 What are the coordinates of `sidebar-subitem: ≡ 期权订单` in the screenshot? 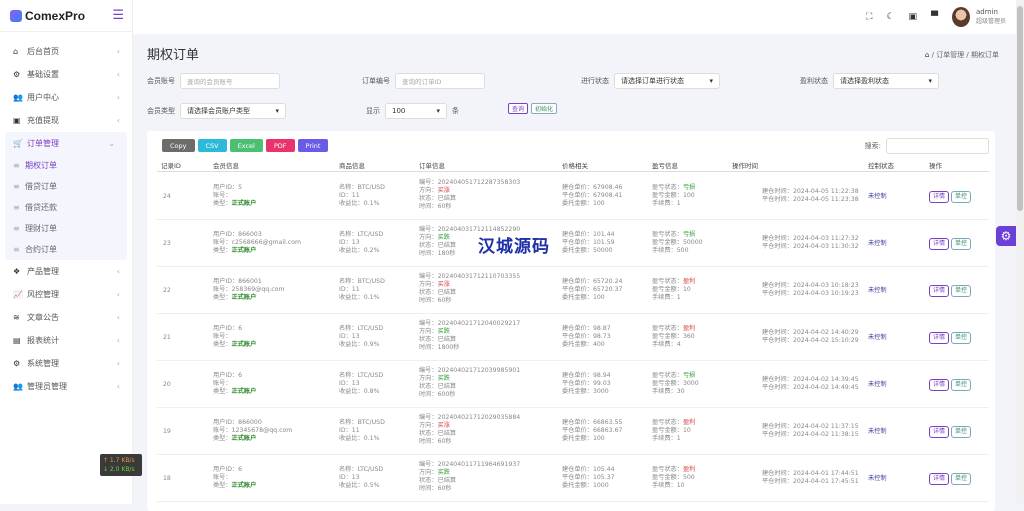 It's located at (66, 165).